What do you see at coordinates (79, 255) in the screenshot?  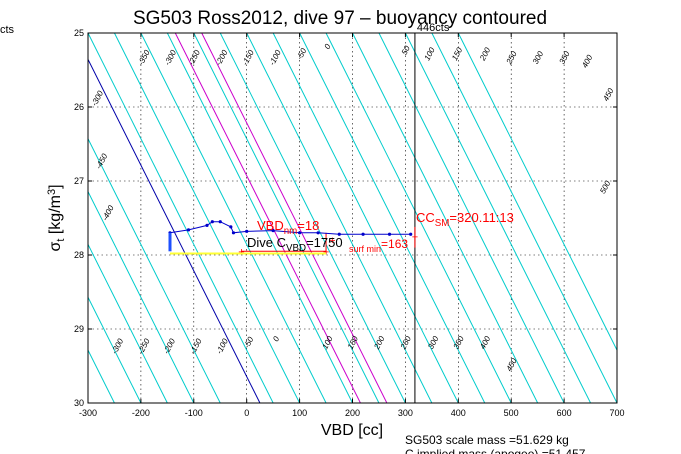 I see `y-tick-label: 28` at bounding box center [79, 255].